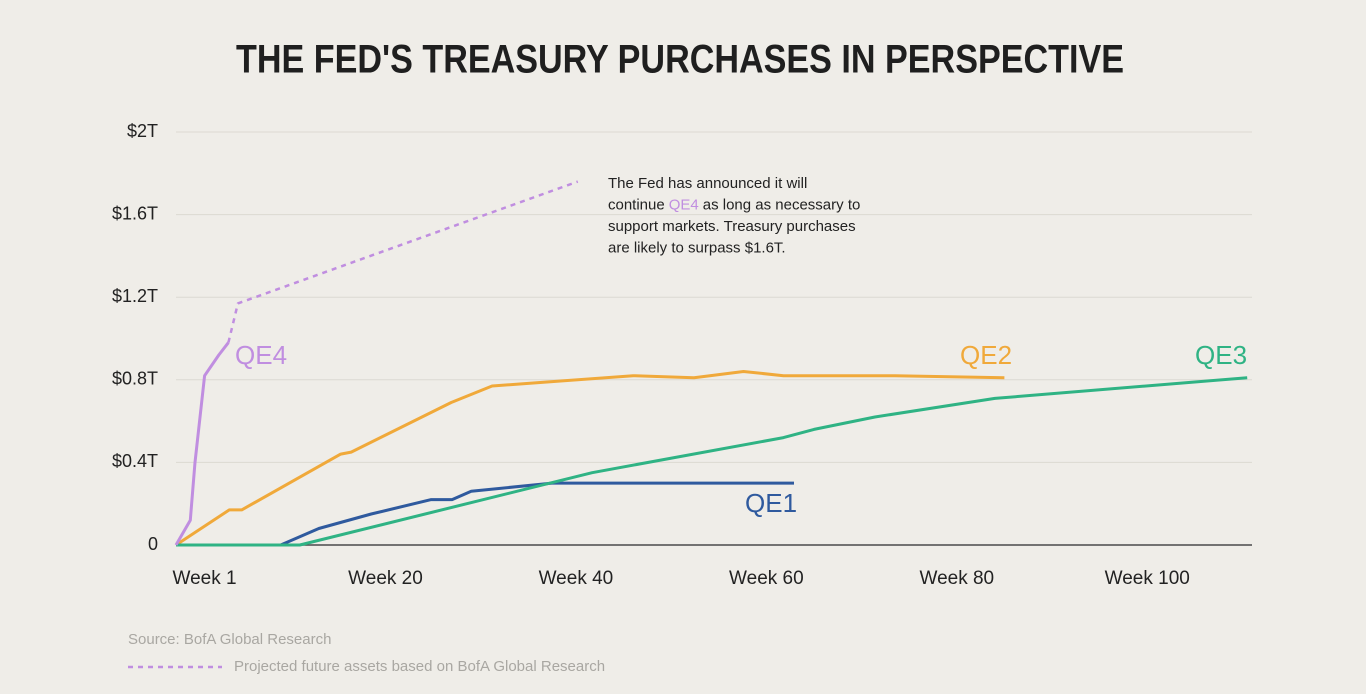 This screenshot has height=694, width=1366. What do you see at coordinates (684, 204) in the screenshot?
I see `annotation-part: QE4` at bounding box center [684, 204].